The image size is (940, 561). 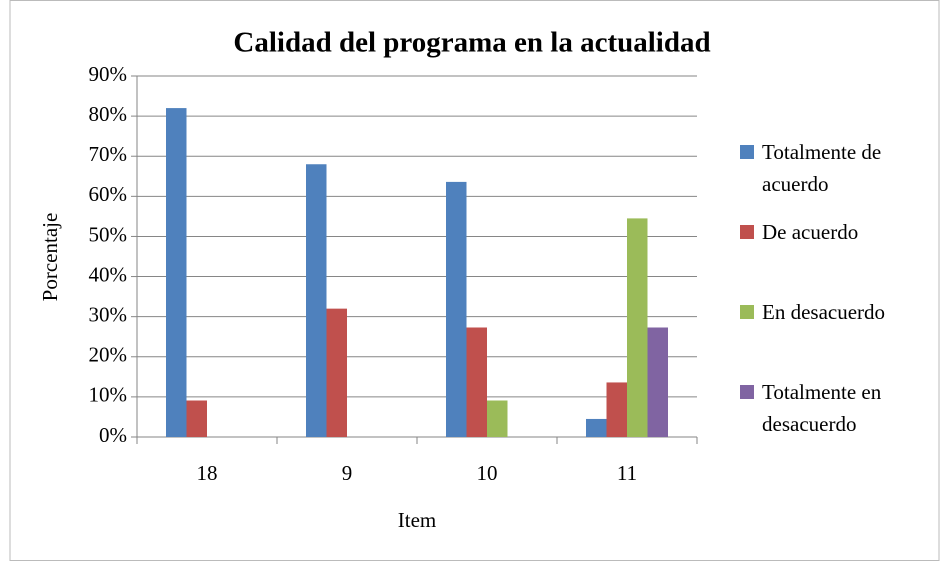 I want to click on y-tick-label: 60%, so click(x=108, y=194).